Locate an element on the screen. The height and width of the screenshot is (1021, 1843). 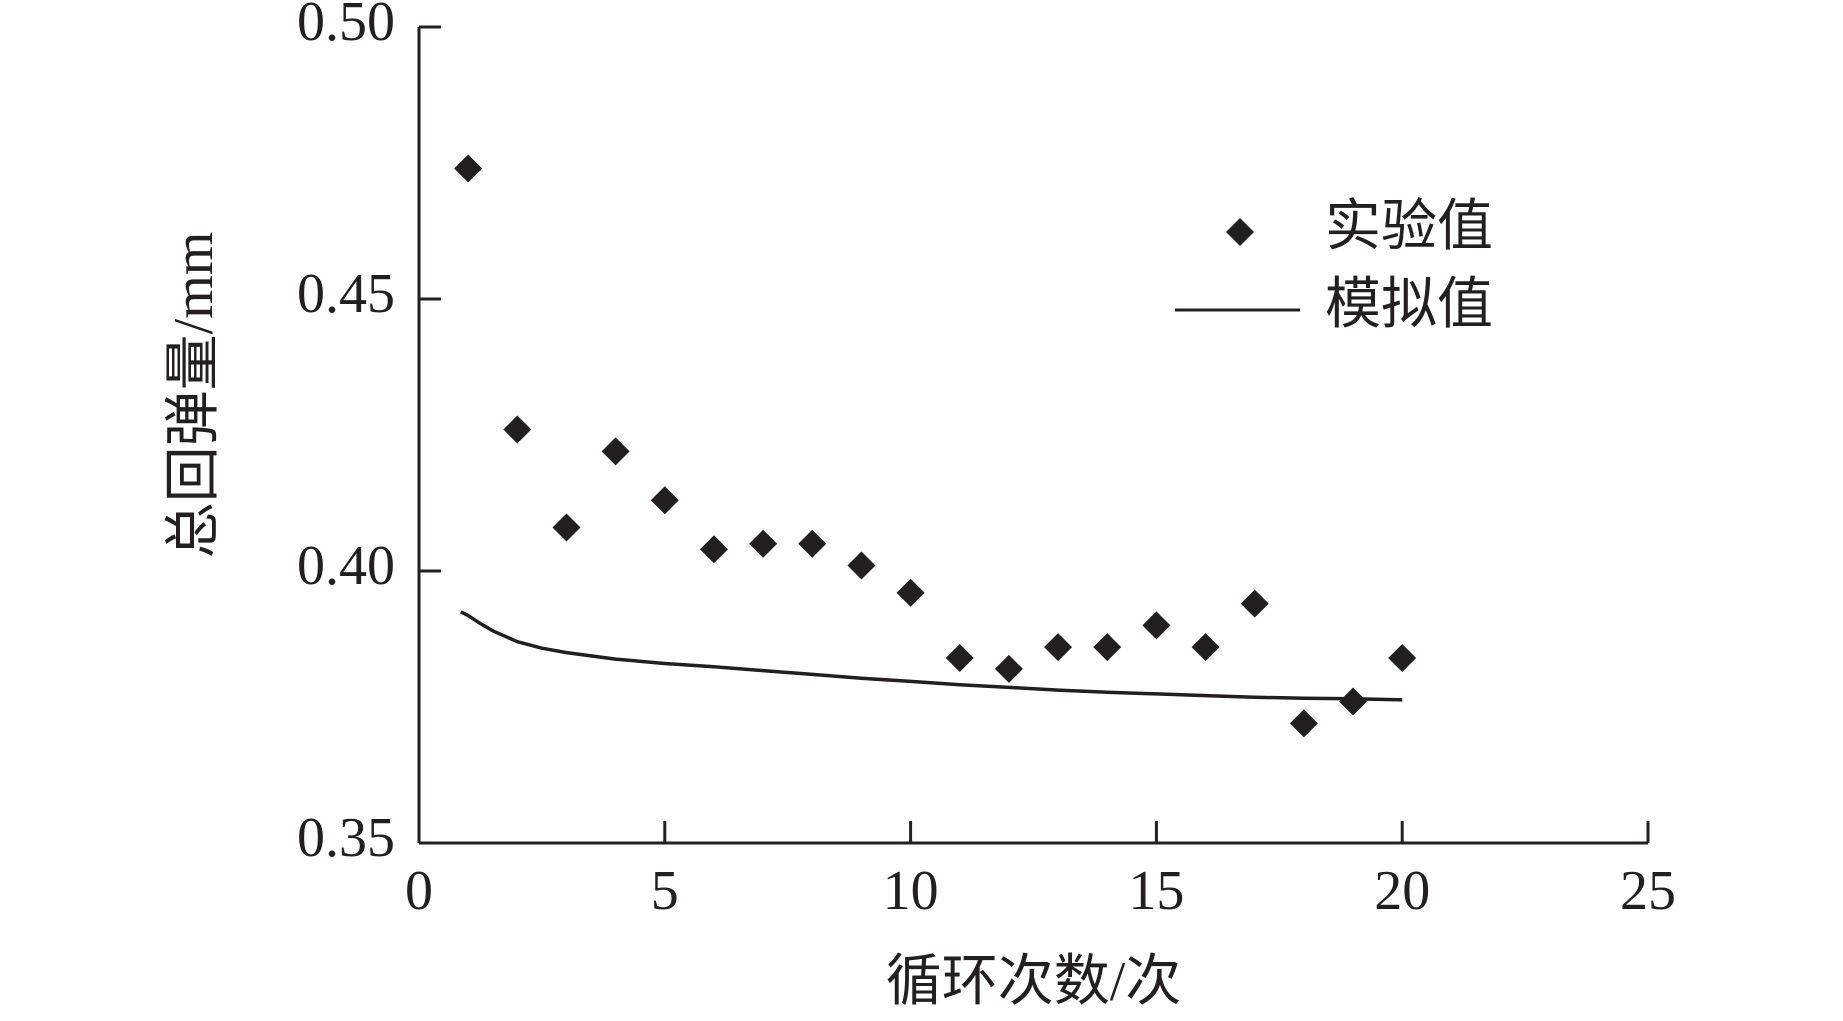
x-tick-label: 0 is located at coordinates (419, 891).